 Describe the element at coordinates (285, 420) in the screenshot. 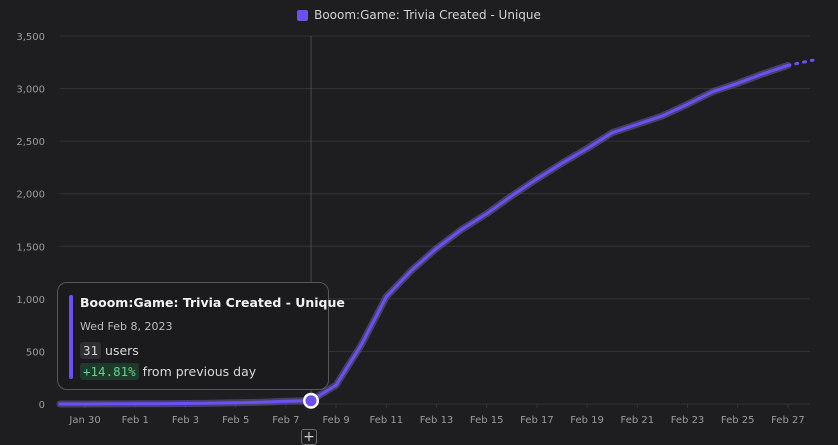

I see `x-tick-label: Feb 7` at that location.